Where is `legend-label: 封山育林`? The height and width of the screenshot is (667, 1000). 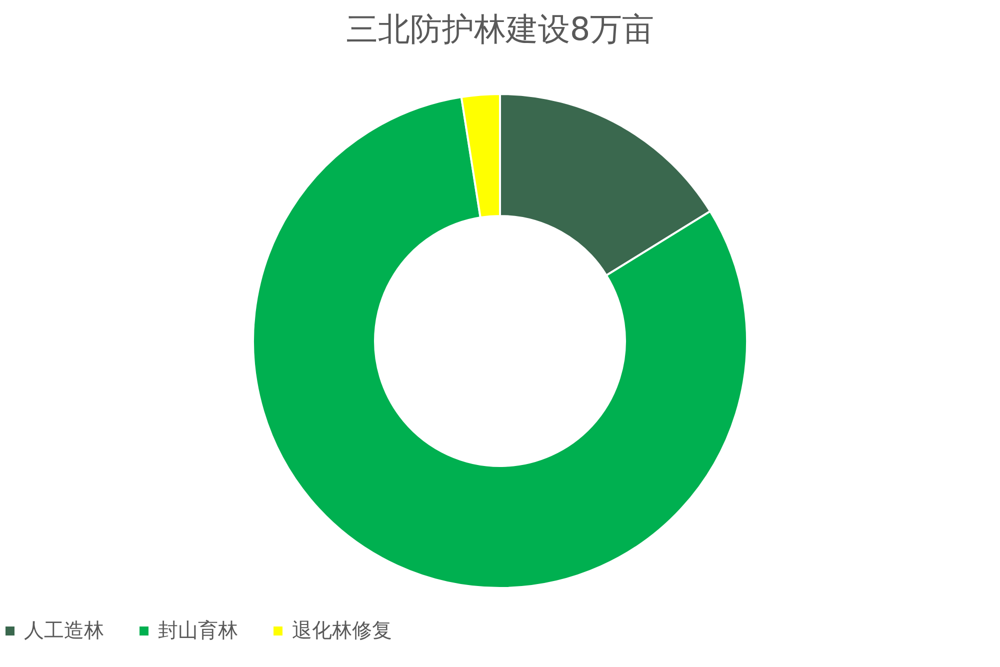 legend-label: 封山育林 is located at coordinates (198, 630).